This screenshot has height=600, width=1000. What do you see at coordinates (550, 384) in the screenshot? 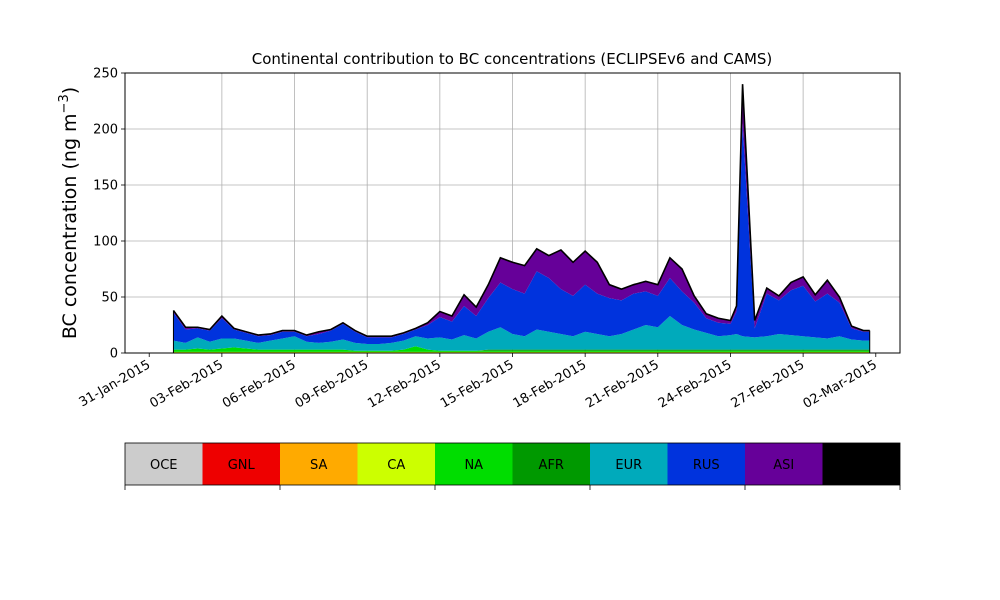
I see `x-tick-label: 18-Feb-2015` at bounding box center [550, 384].